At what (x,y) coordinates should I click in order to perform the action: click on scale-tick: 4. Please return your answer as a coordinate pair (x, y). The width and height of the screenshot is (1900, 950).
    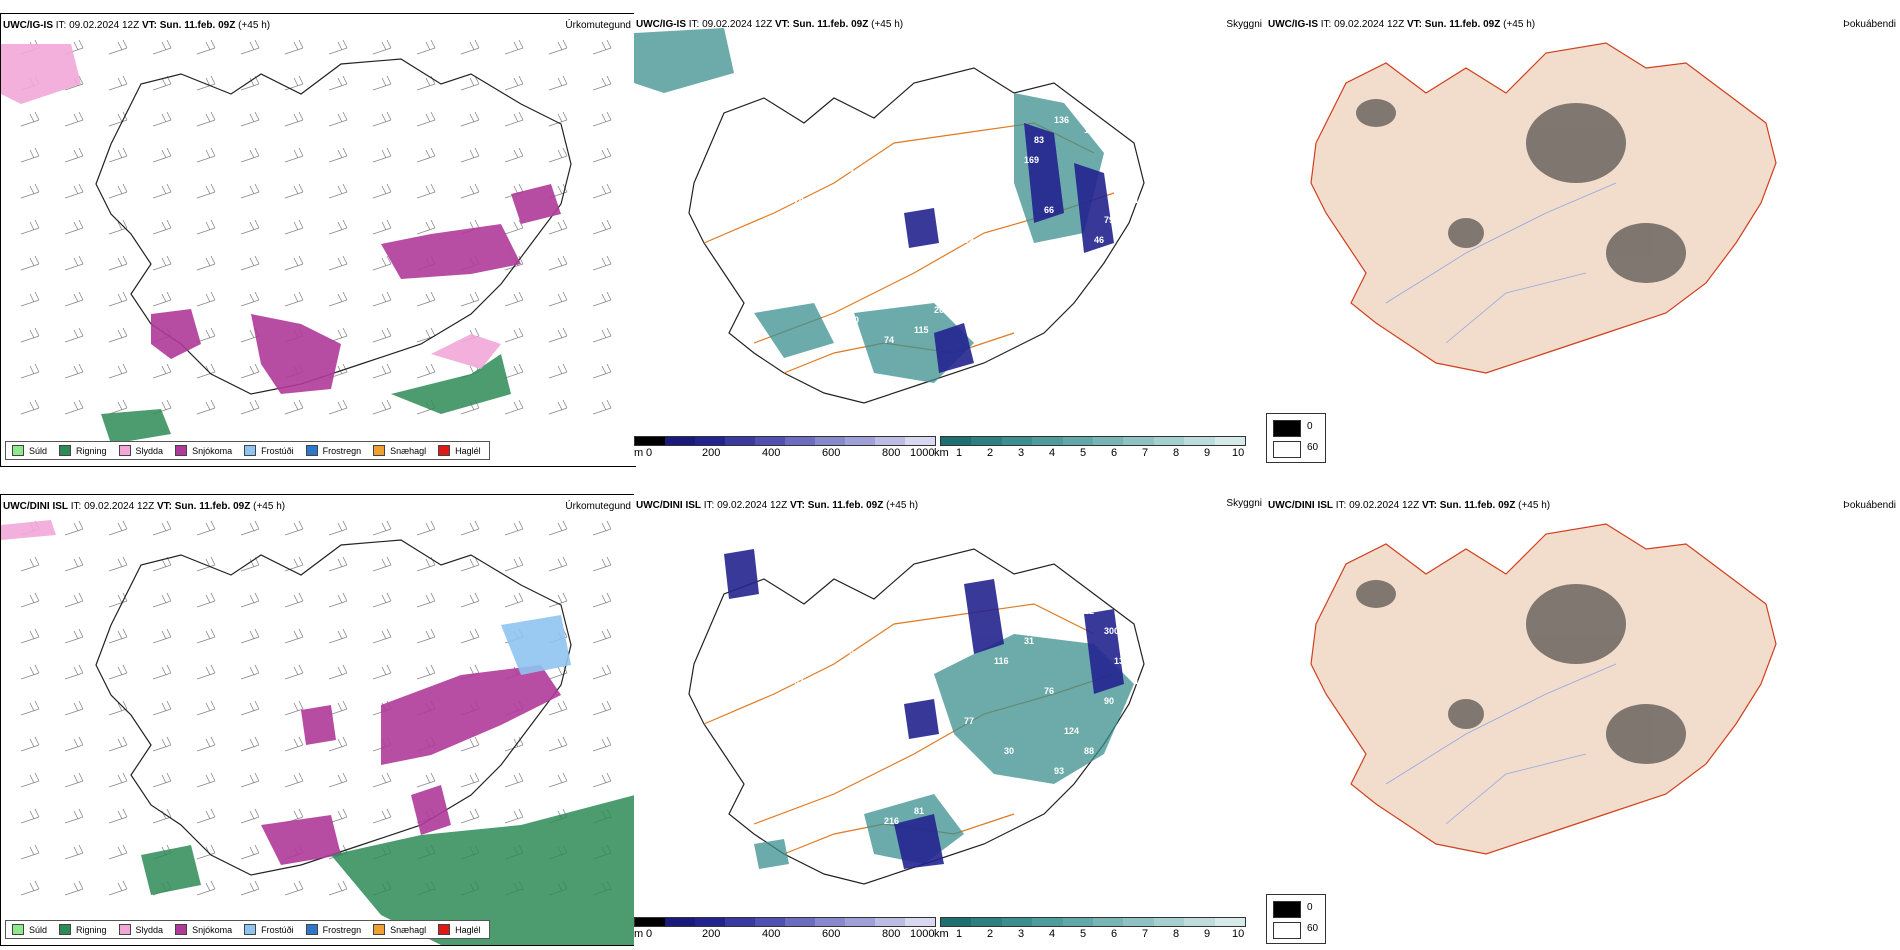
    Looking at the image, I should click on (1052, 453).